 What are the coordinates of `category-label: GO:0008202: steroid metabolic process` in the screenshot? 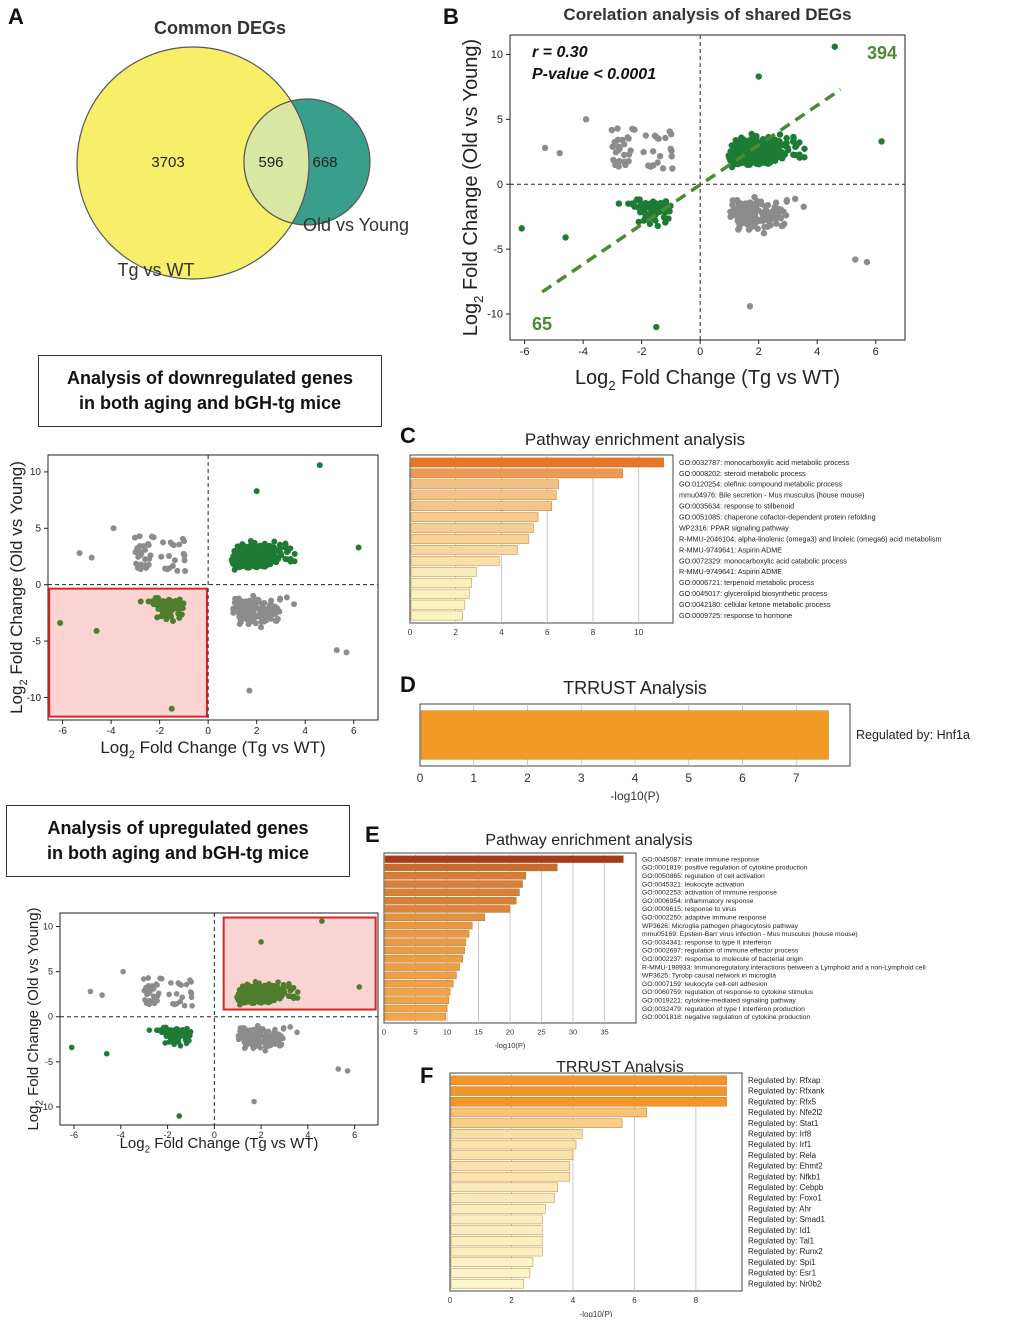 It's located at (742, 473).